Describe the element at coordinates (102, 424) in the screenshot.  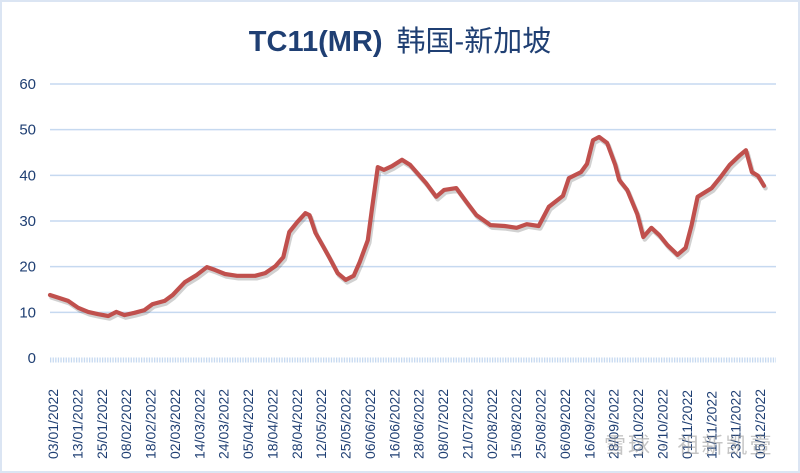
I see `x-tick-label: 25/01/2022` at that location.